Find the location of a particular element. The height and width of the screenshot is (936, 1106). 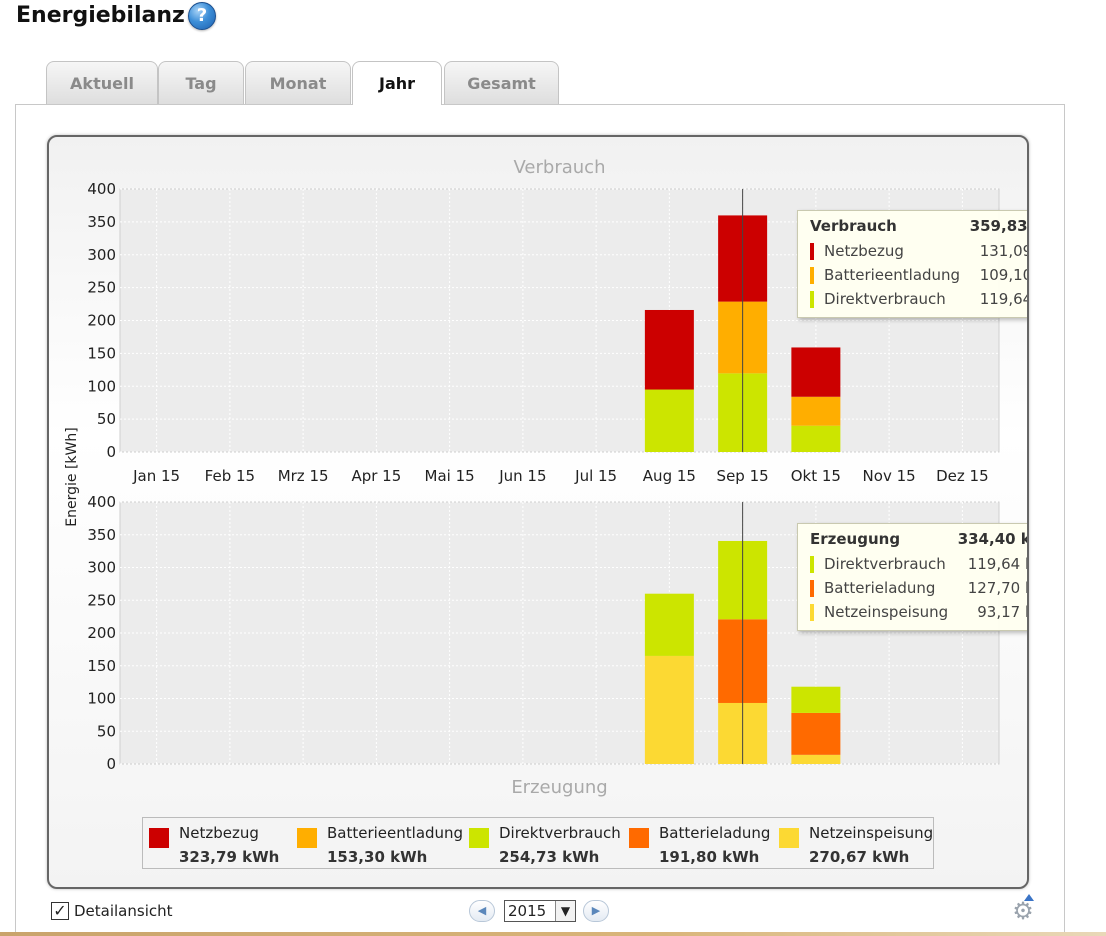

chevron-down-icon: ▼ is located at coordinates (565, 911).